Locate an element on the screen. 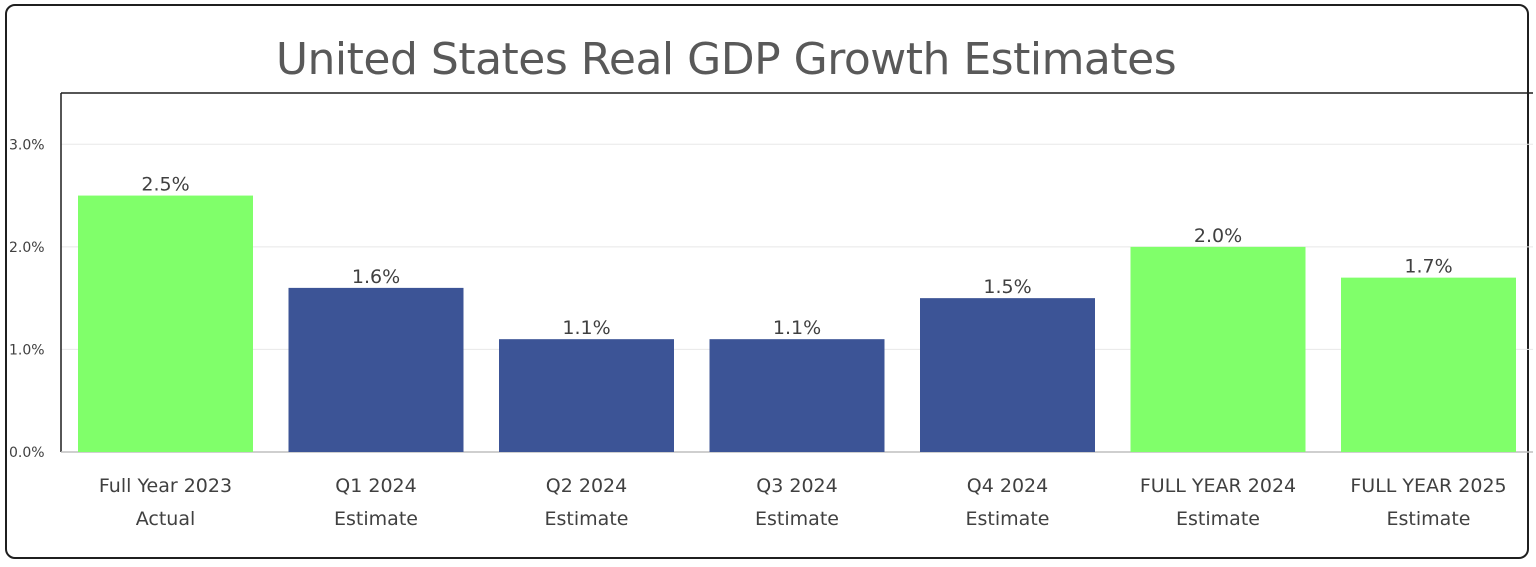  y-tick-label: 3.0% is located at coordinates (27, 145).